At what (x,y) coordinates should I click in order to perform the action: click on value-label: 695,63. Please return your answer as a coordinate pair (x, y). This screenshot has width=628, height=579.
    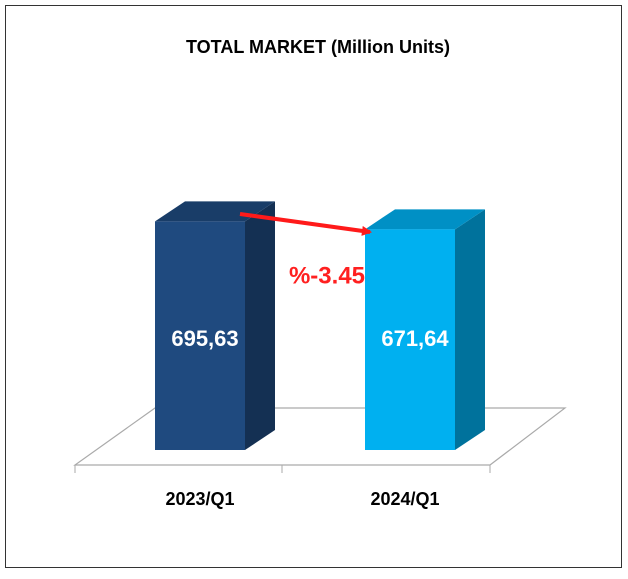
    Looking at the image, I should click on (204, 338).